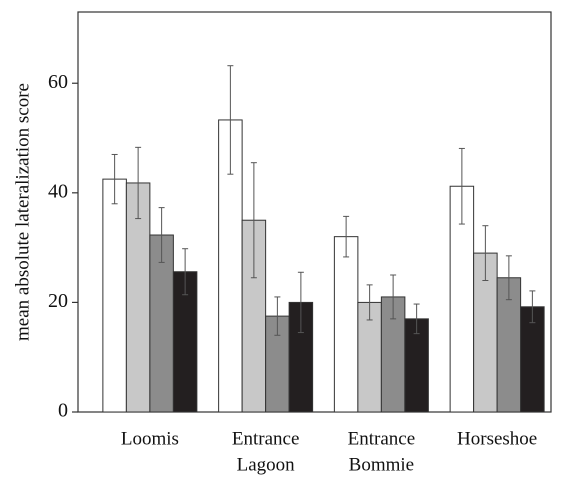 Image resolution: width=572 pixels, height=479 pixels. I want to click on y-tick-label: 20, so click(58, 301).